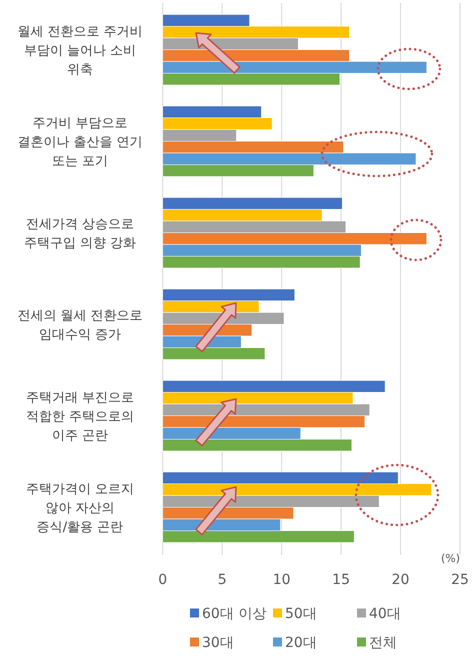 The image size is (472, 657). Describe the element at coordinates (222, 580) in the screenshot. I see `x-tick-label: 5` at that location.